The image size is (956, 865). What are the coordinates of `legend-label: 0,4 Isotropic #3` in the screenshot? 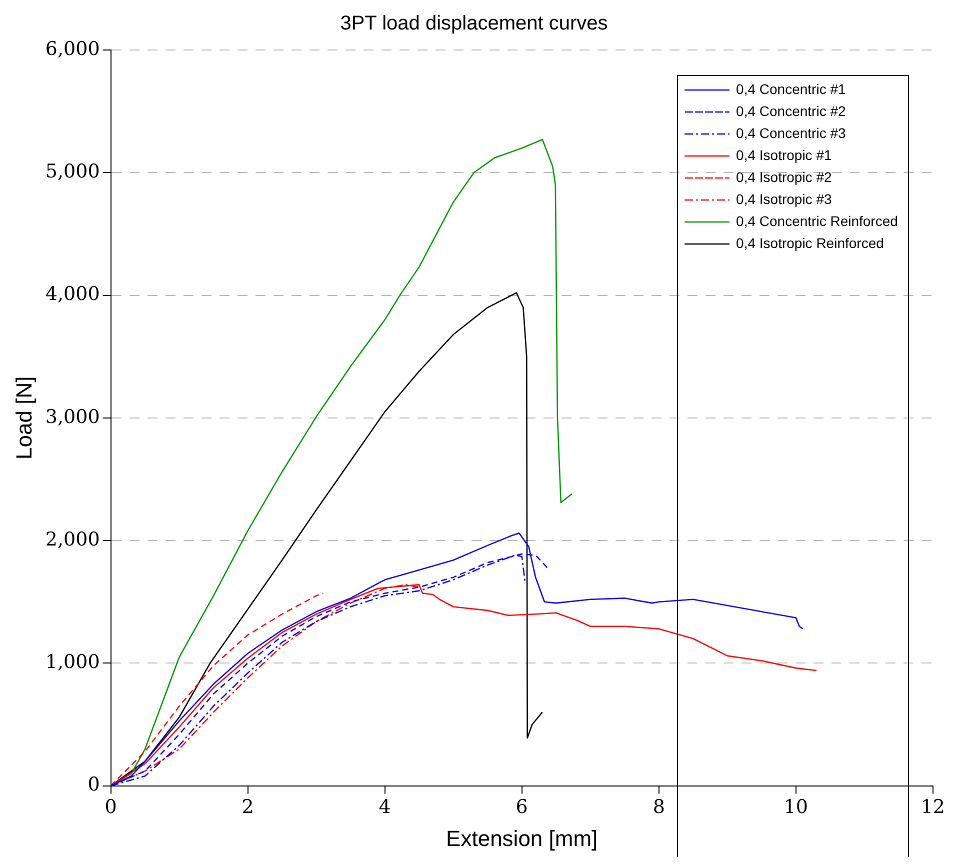 It's located at (784, 198).